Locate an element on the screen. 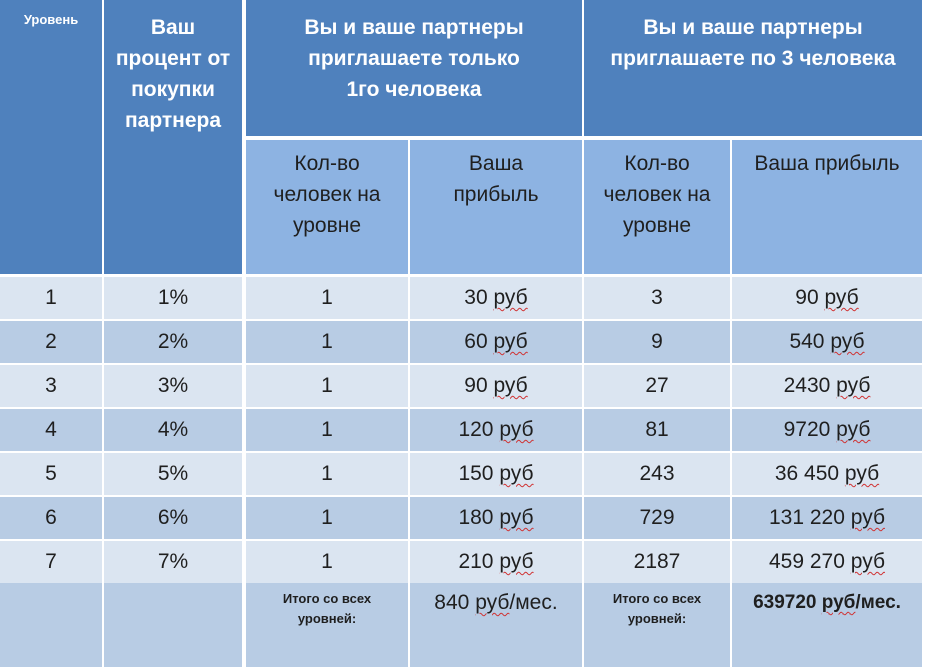 This screenshot has width=928, height=672. cell-count-two: 27 is located at coordinates (657, 386).